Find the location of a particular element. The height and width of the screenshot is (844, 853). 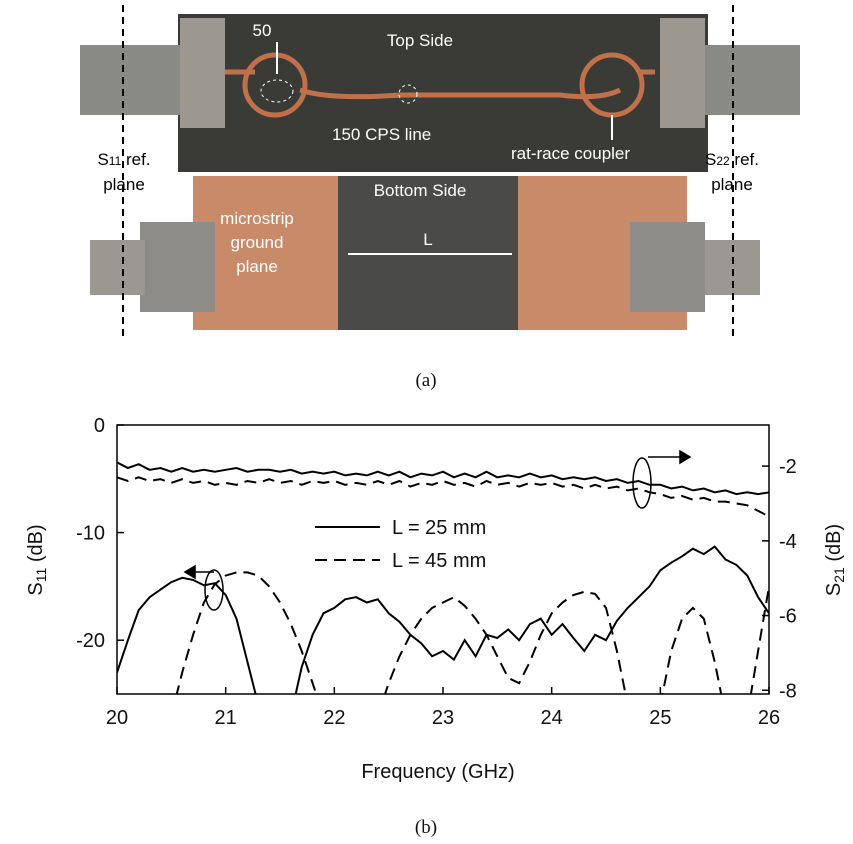

legend-label: L = 45 mm is located at coordinates (439, 561).